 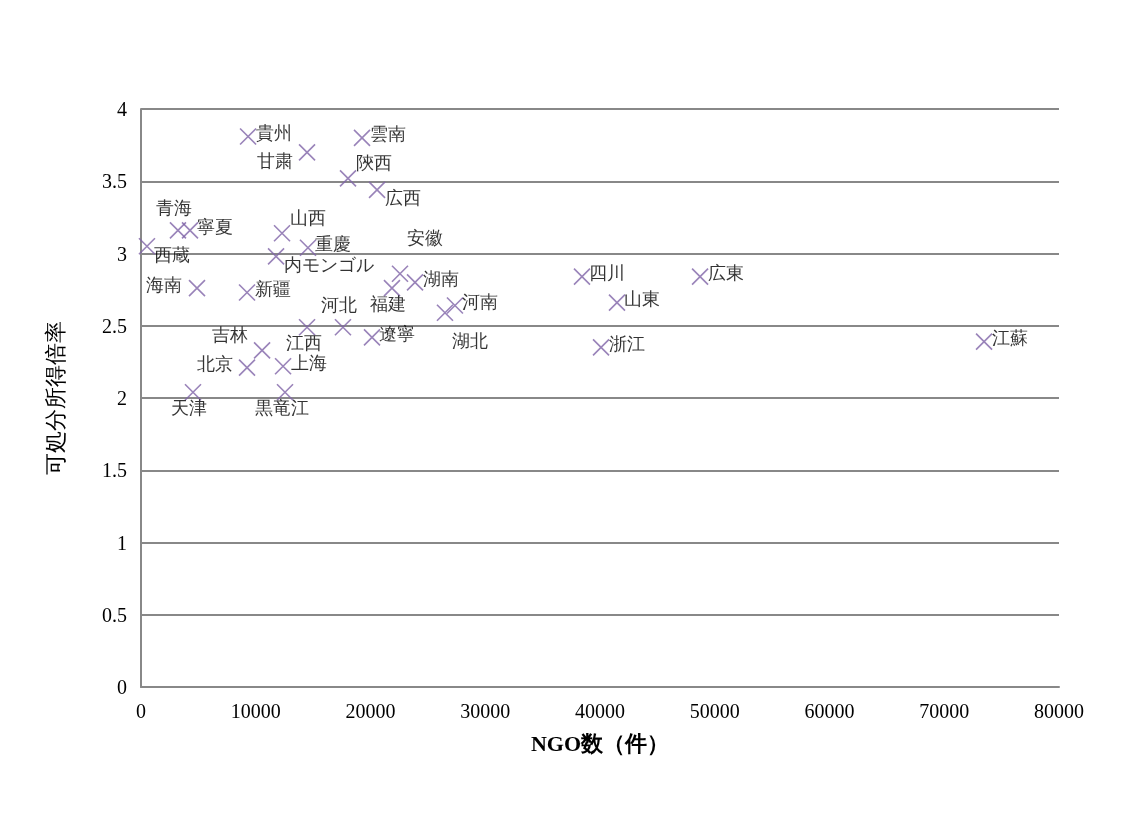 What do you see at coordinates (402, 198) in the screenshot?
I see `series-label: 広西` at bounding box center [402, 198].